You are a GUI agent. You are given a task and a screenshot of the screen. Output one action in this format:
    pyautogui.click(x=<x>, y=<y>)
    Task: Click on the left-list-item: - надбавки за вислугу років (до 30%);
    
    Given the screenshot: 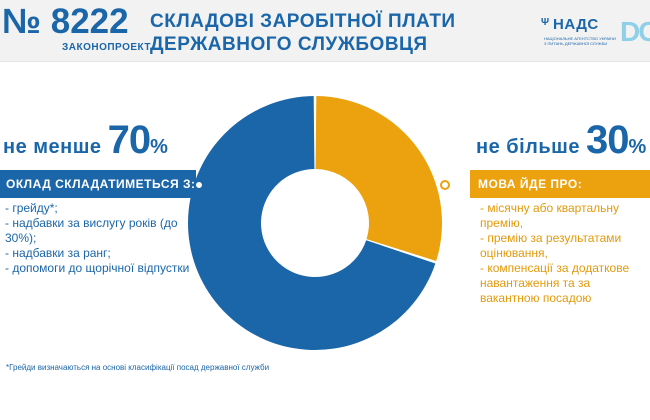 What is the action you would take?
    pyautogui.click(x=91, y=230)
    